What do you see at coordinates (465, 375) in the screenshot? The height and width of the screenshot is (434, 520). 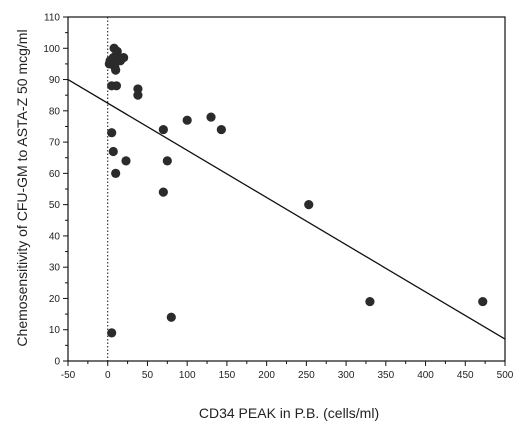 I see `x-tick-label: 450` at bounding box center [465, 375].